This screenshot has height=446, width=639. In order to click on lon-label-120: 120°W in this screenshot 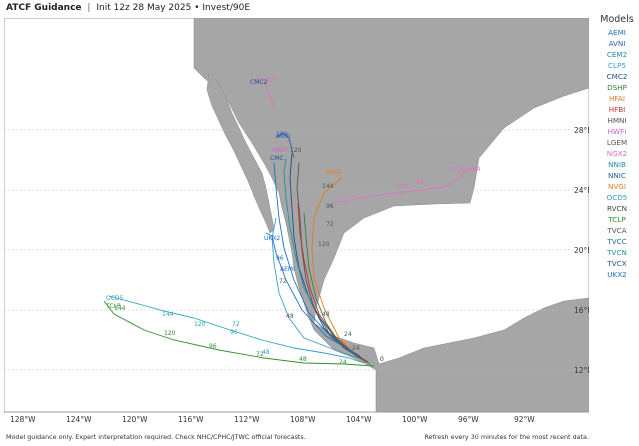, I will do `click(135, 419)`.